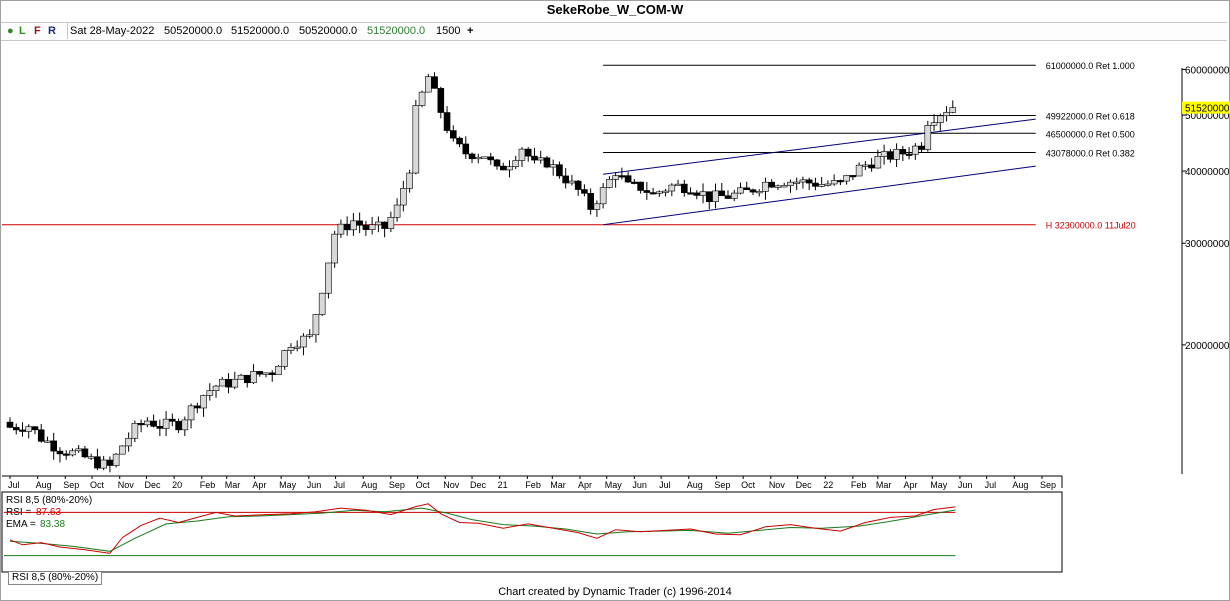  Describe the element at coordinates (1207, 346) in the screenshot. I see `price-axis-tick-label: 20000000.` at that location.